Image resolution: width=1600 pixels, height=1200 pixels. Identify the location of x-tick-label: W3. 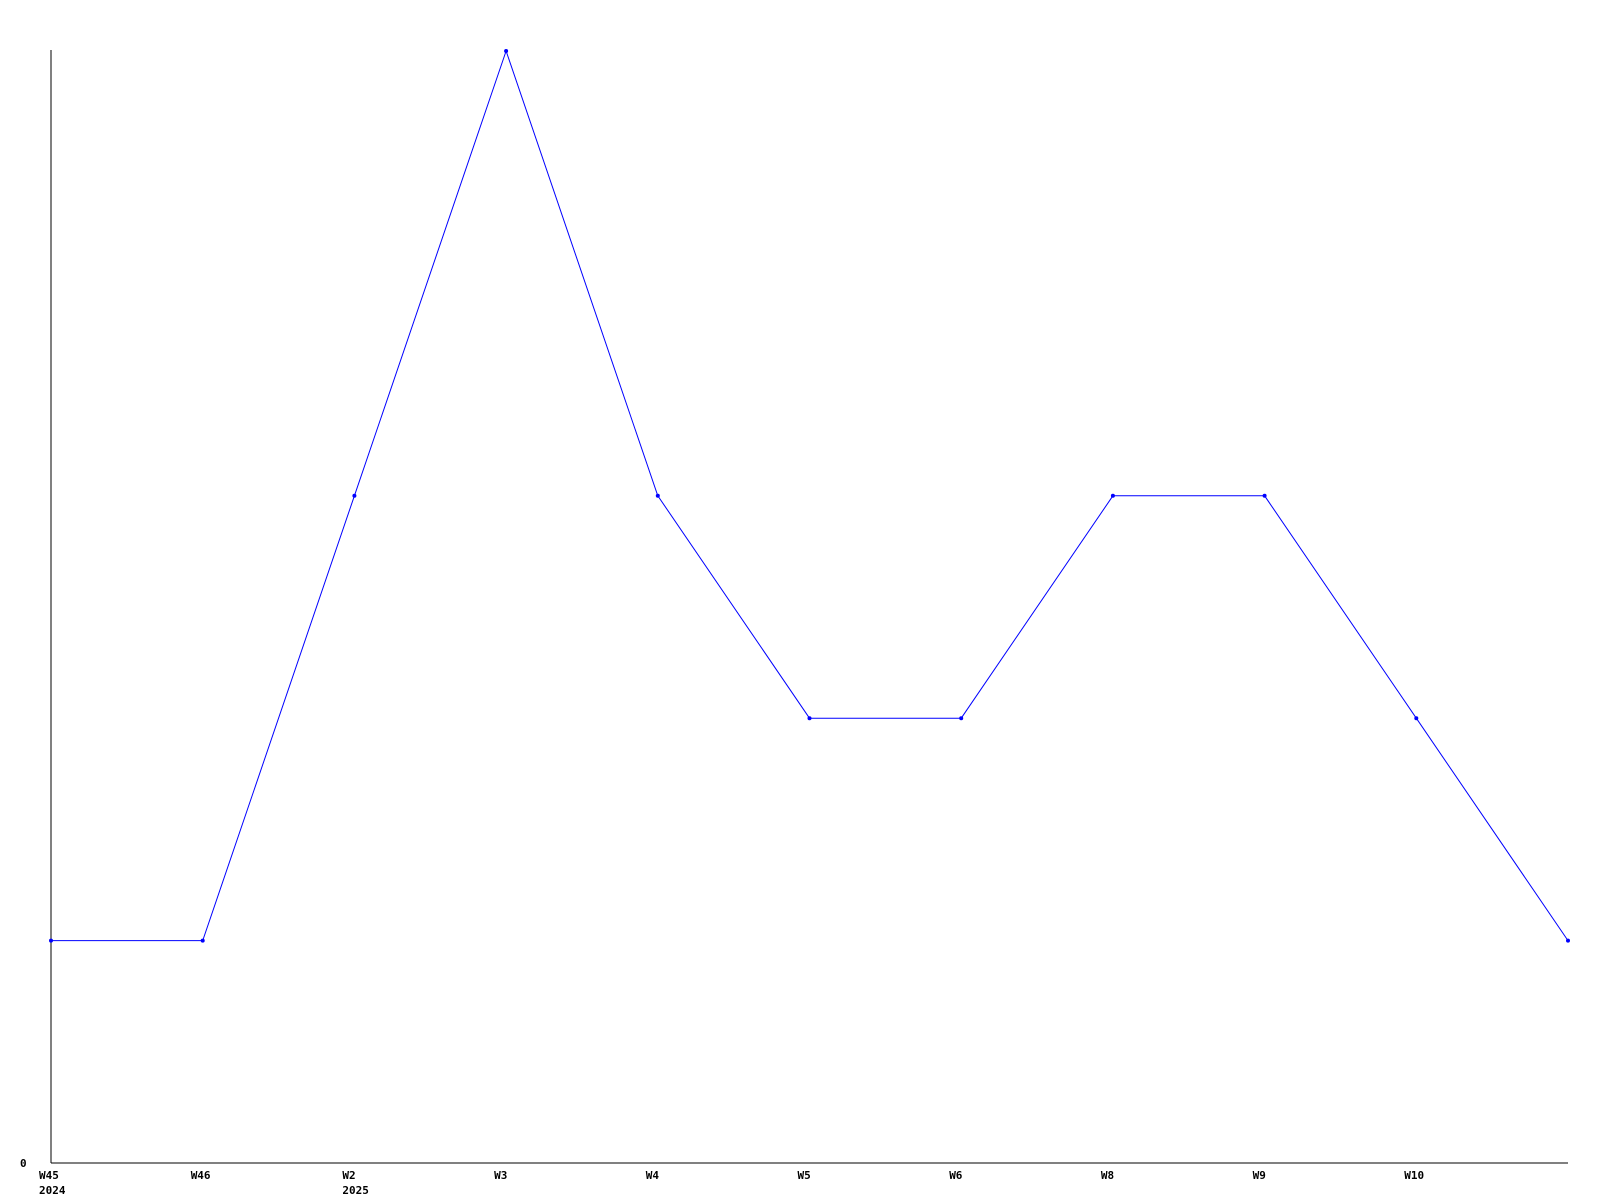
(500, 1175).